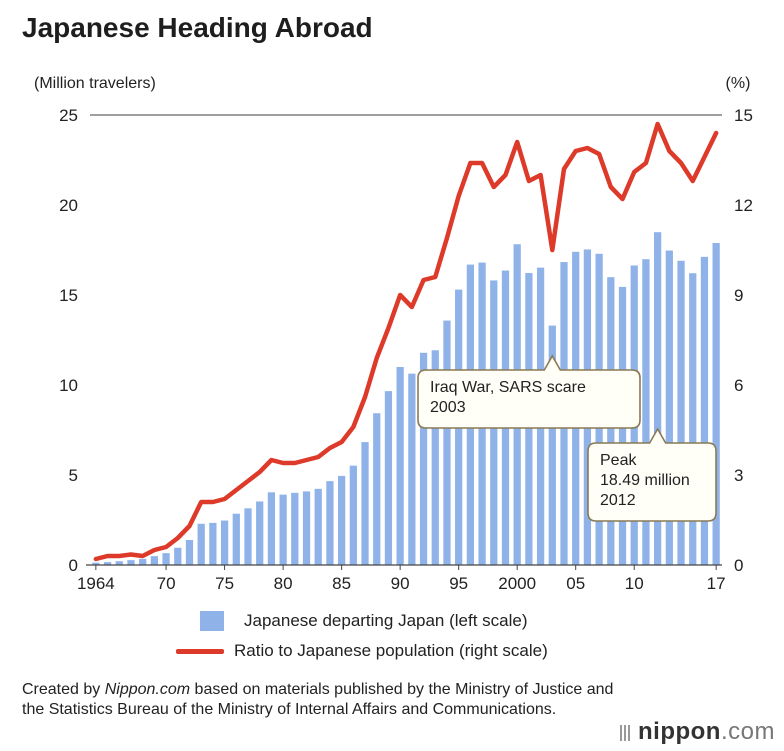  What do you see at coordinates (458, 583) in the screenshot?
I see `x-tick-1995: 95` at bounding box center [458, 583].